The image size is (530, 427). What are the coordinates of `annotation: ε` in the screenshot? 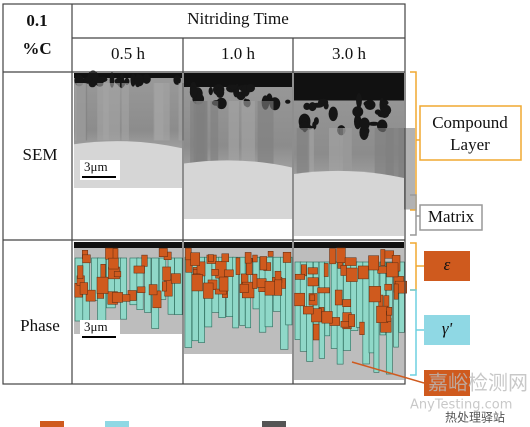 It's located at (447, 264).